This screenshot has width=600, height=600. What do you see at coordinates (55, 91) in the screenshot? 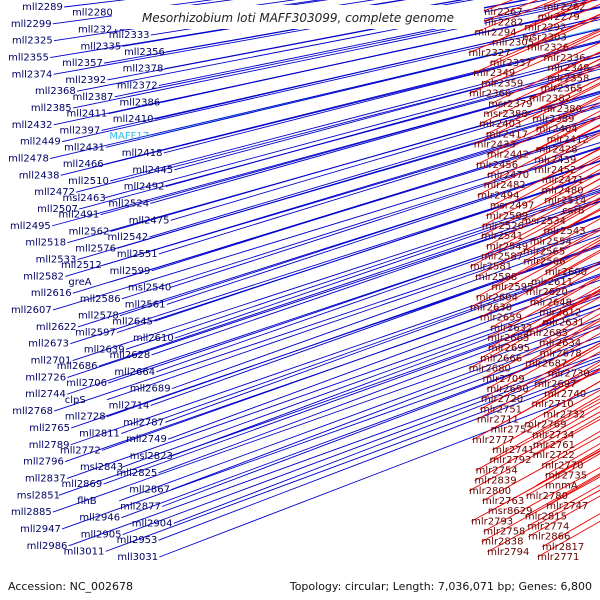
I see `minus-strand-gene-label: mll2368` at bounding box center [55, 91].